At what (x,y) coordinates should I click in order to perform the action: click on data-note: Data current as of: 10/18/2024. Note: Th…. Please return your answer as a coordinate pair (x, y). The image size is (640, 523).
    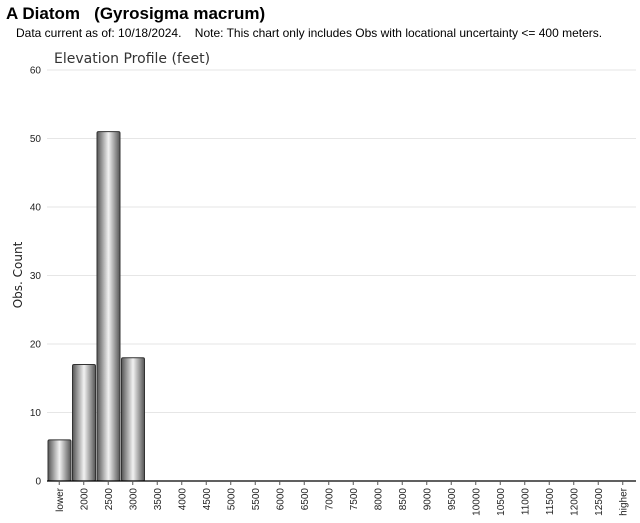
    Looking at the image, I should click on (309, 33).